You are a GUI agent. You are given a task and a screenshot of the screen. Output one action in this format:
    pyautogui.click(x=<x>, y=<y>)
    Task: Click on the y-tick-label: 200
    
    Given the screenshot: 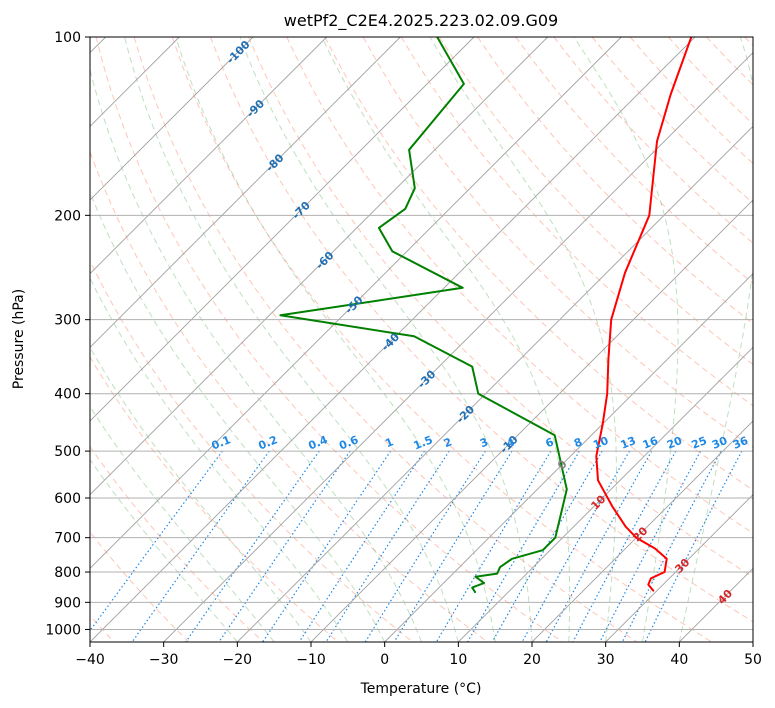 What is the action you would take?
    pyautogui.click(x=67, y=216)
    